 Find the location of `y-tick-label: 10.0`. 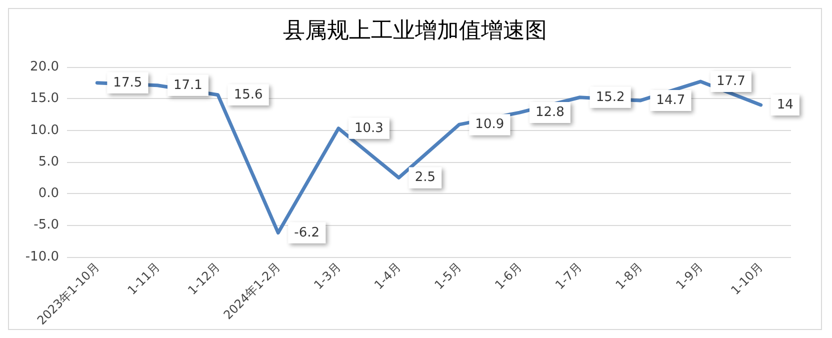

y-tick-label: 10.0 is located at coordinates (44, 130).